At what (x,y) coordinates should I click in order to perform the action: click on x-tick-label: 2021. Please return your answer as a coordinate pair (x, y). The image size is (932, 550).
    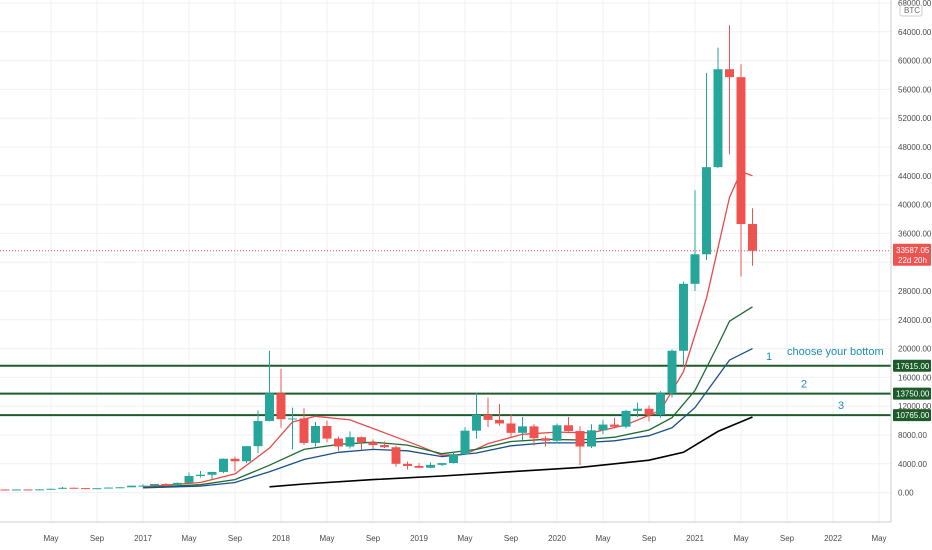
    Looking at the image, I should click on (695, 538).